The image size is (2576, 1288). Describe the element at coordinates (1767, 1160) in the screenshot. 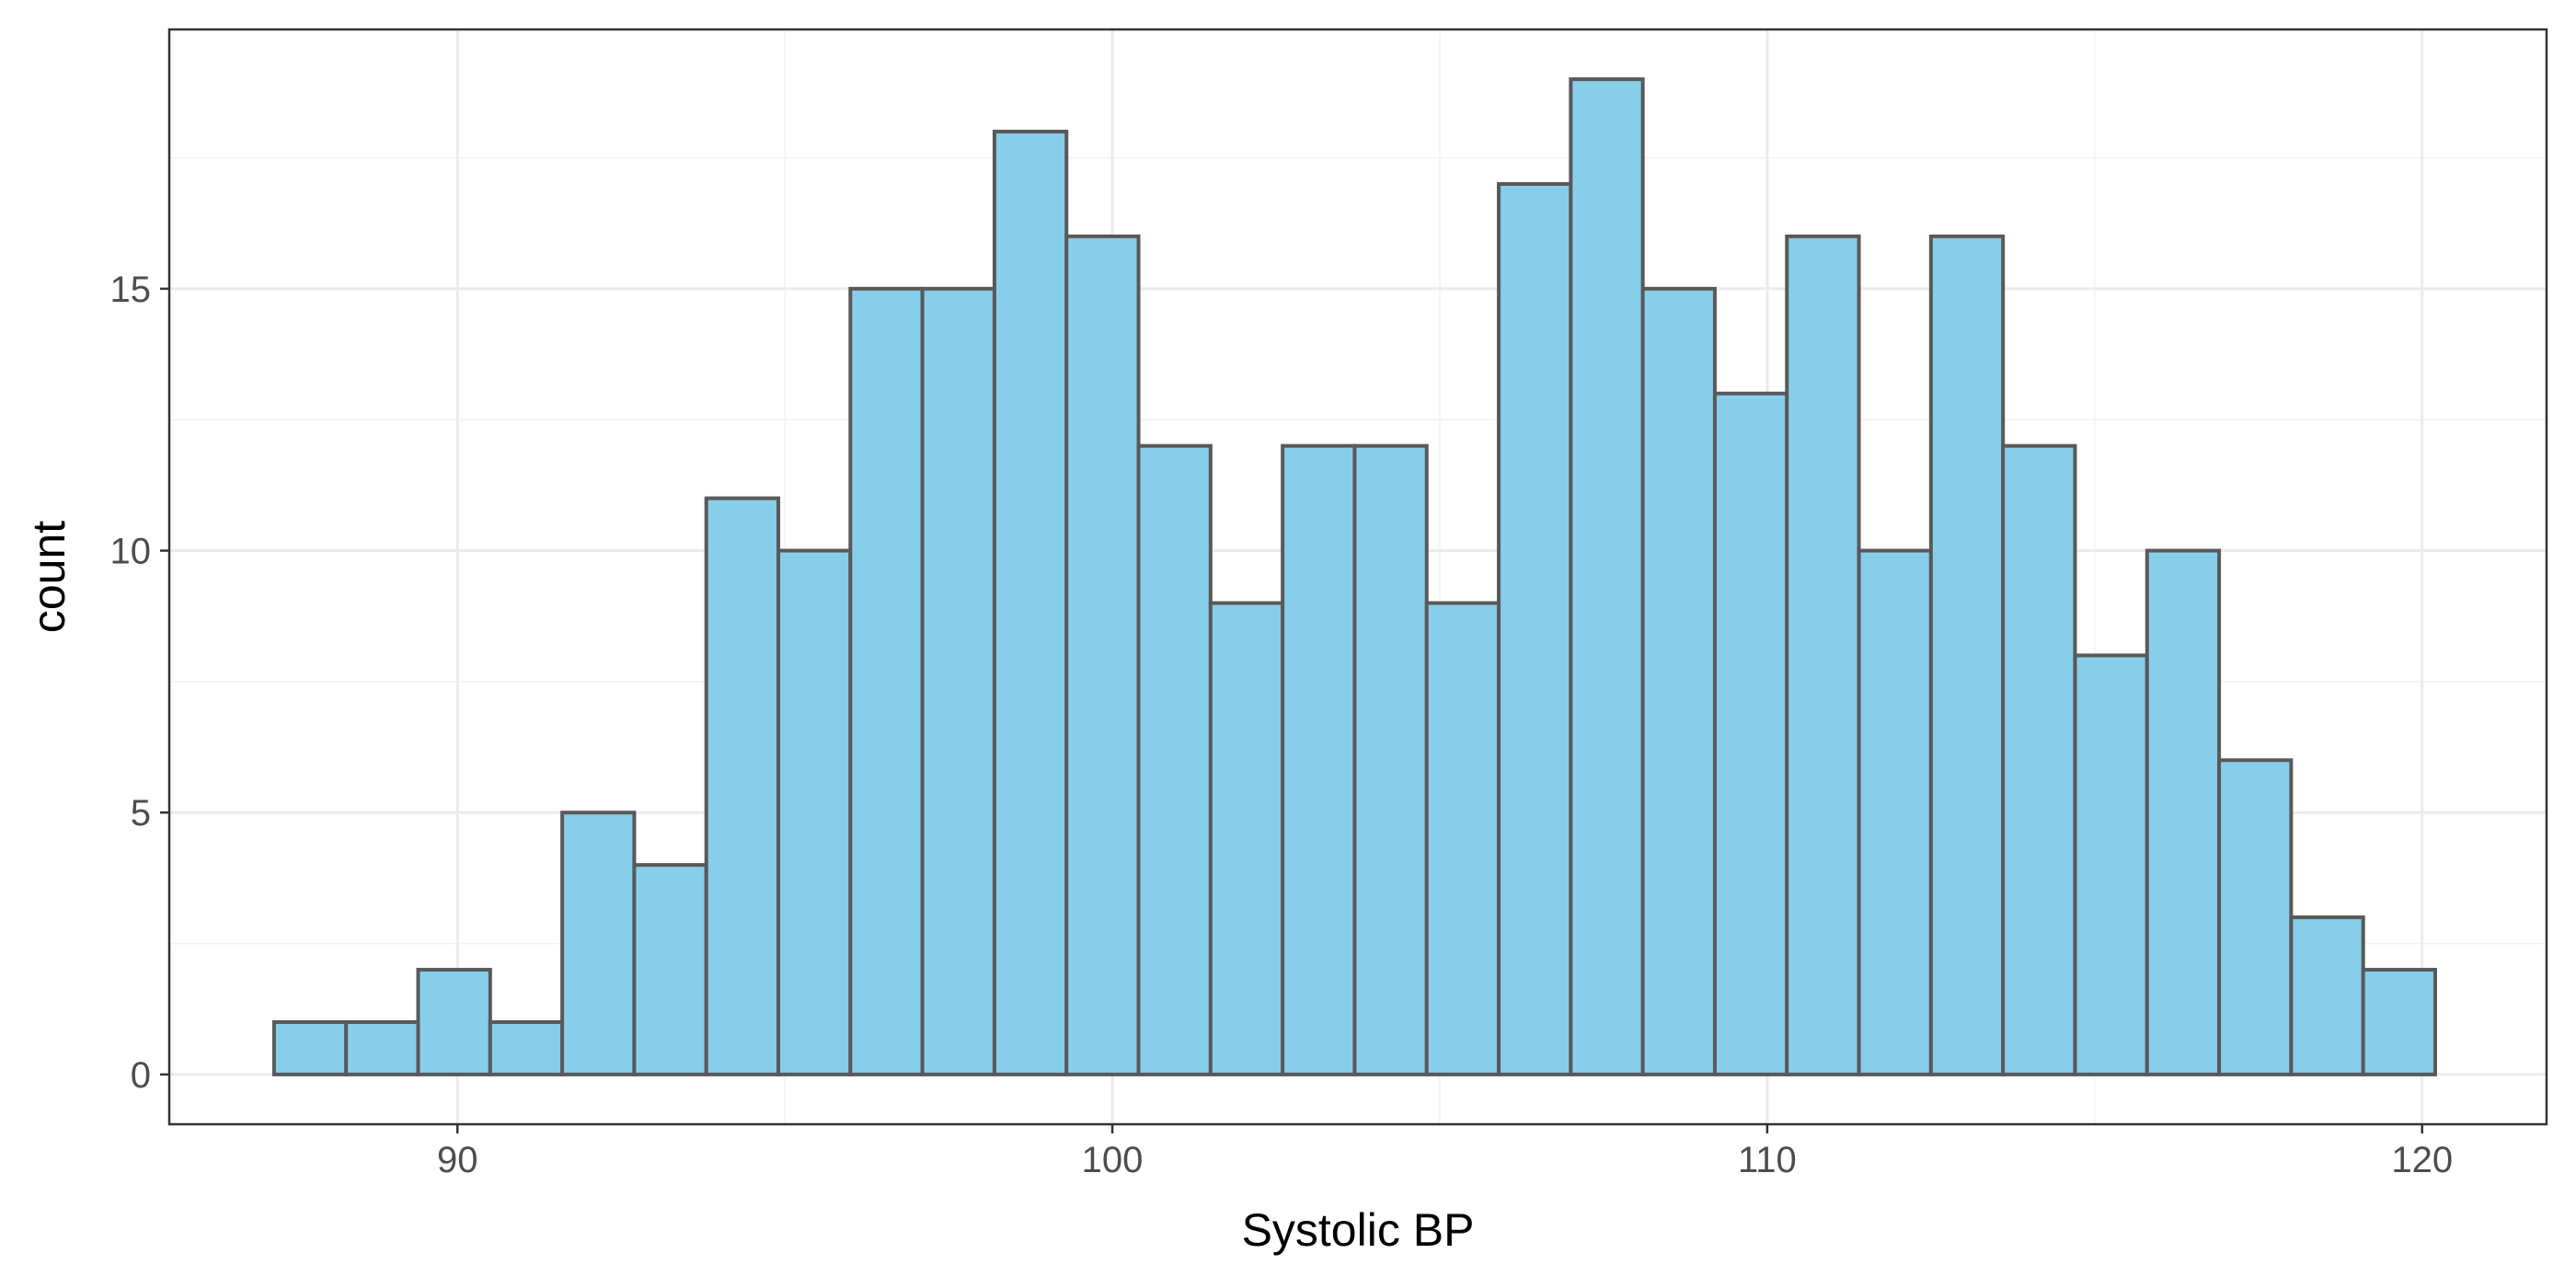

I see `x-tick-label: 110` at that location.